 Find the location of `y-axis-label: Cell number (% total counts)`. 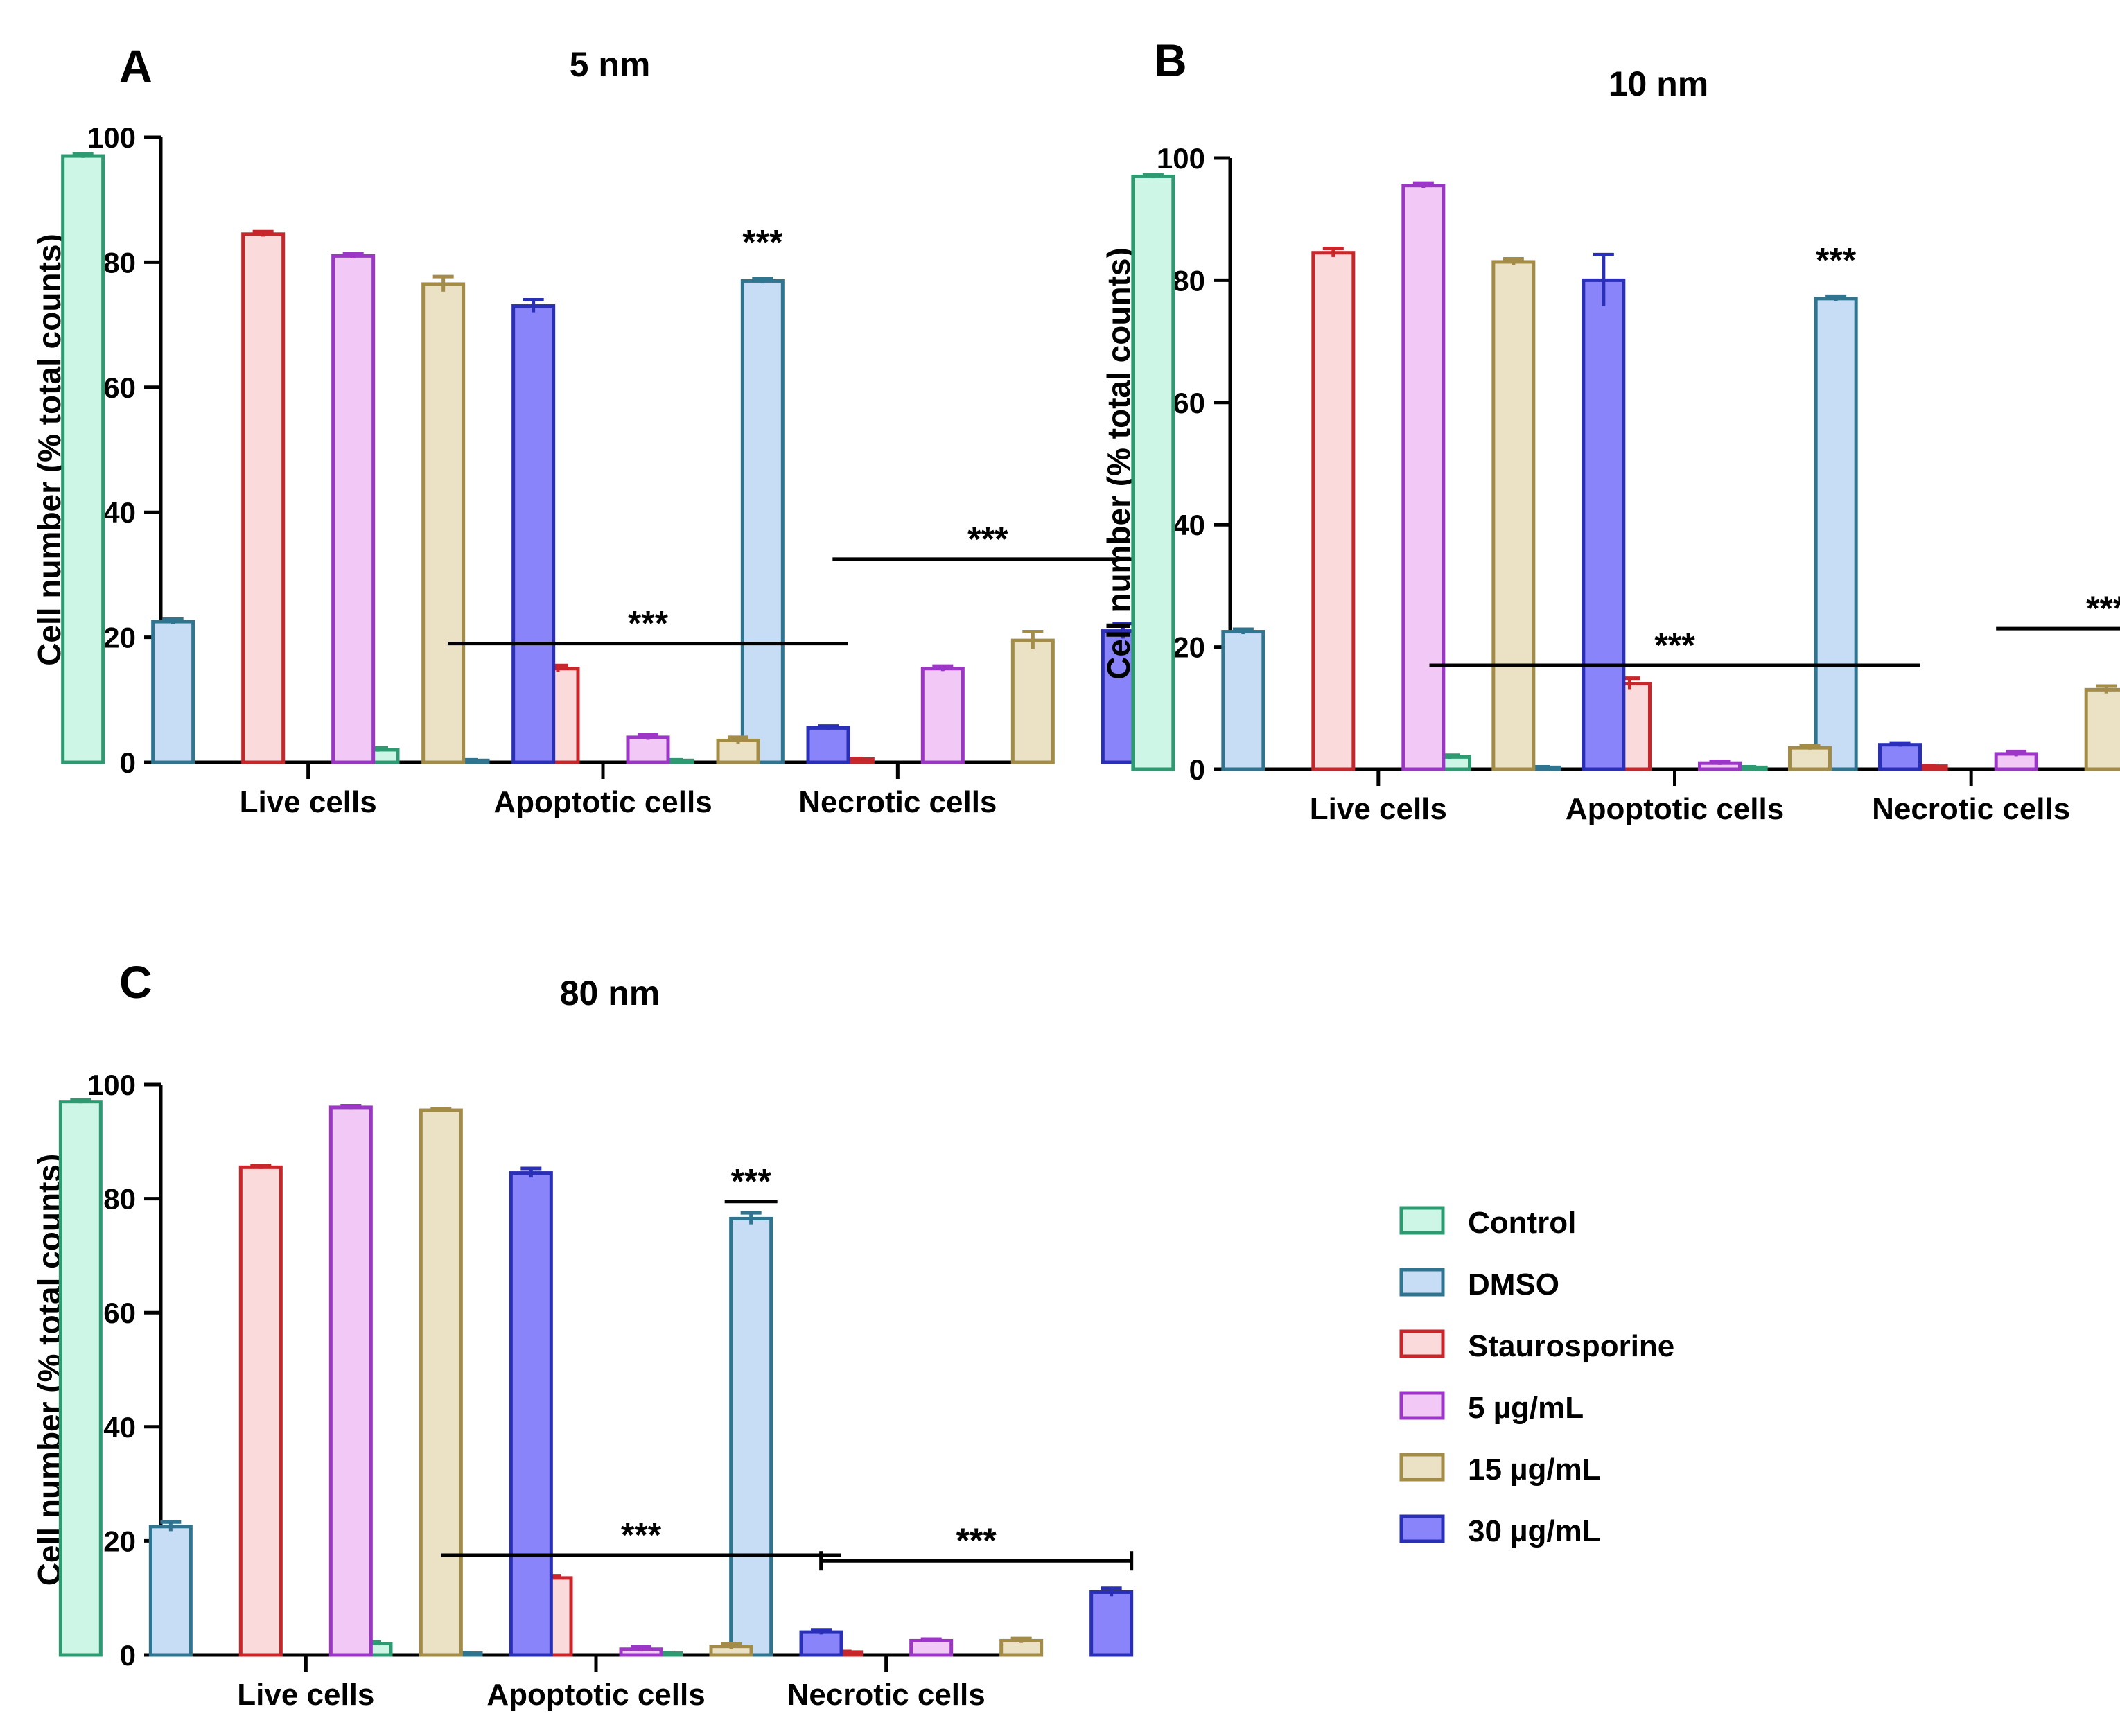

y-axis-label: Cell number (% total counts) is located at coordinates (1119, 464).